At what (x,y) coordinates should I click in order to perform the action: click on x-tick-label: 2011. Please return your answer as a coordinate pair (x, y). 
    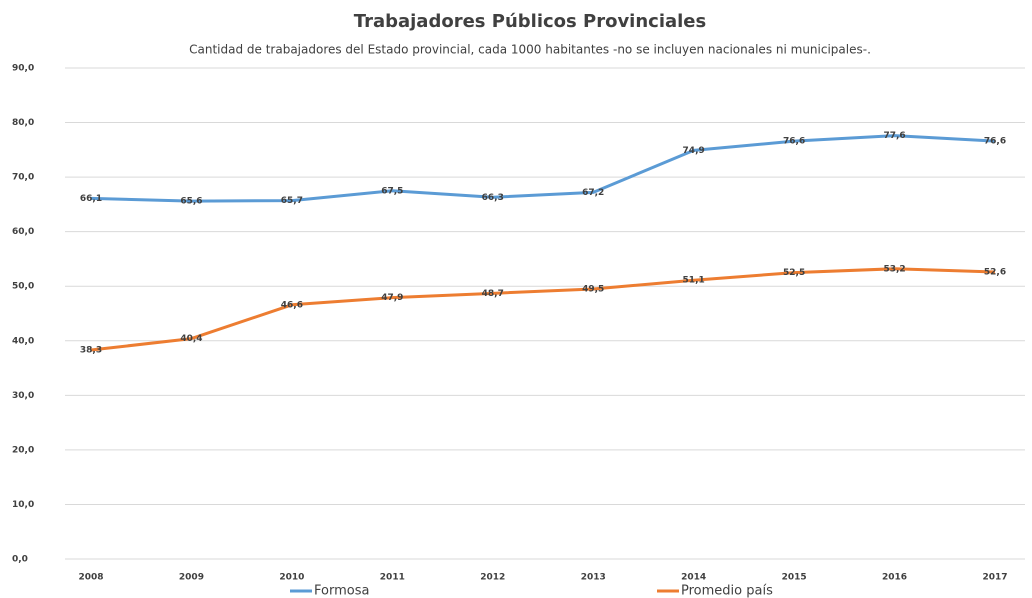
    Looking at the image, I should click on (392, 578).